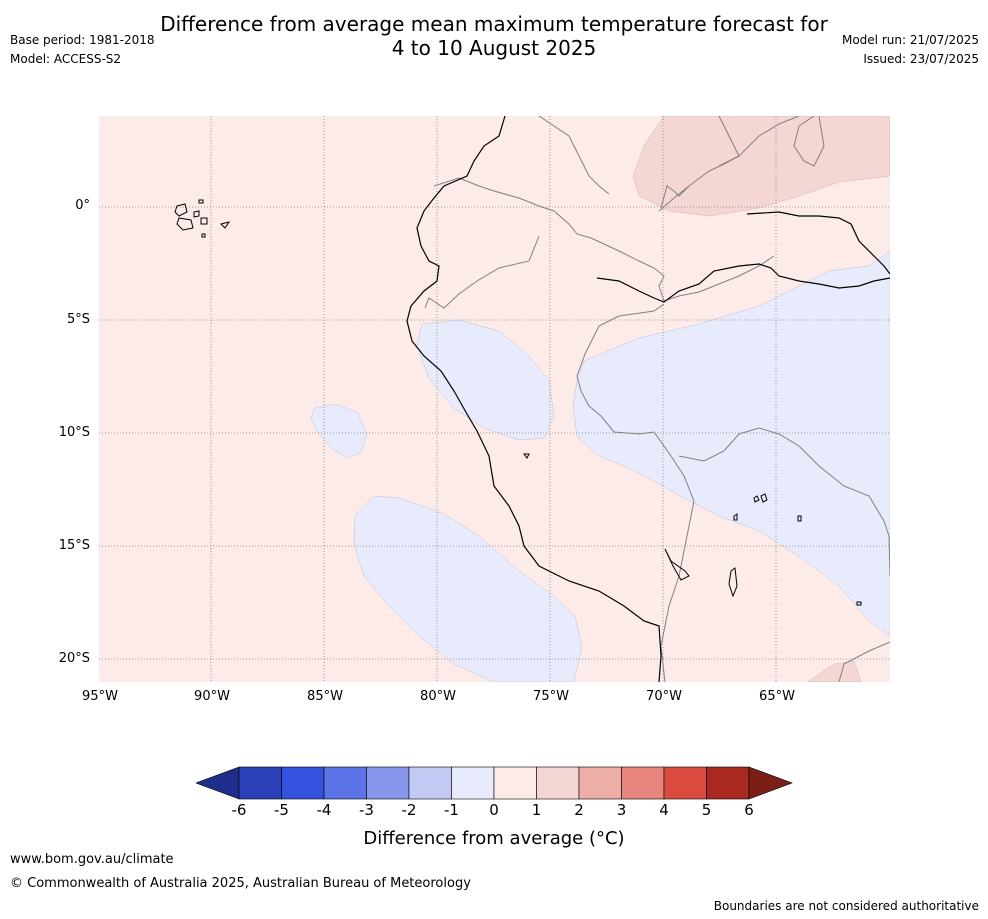  What do you see at coordinates (451, 810) in the screenshot?
I see `colorbar-tick-label: -1` at bounding box center [451, 810].